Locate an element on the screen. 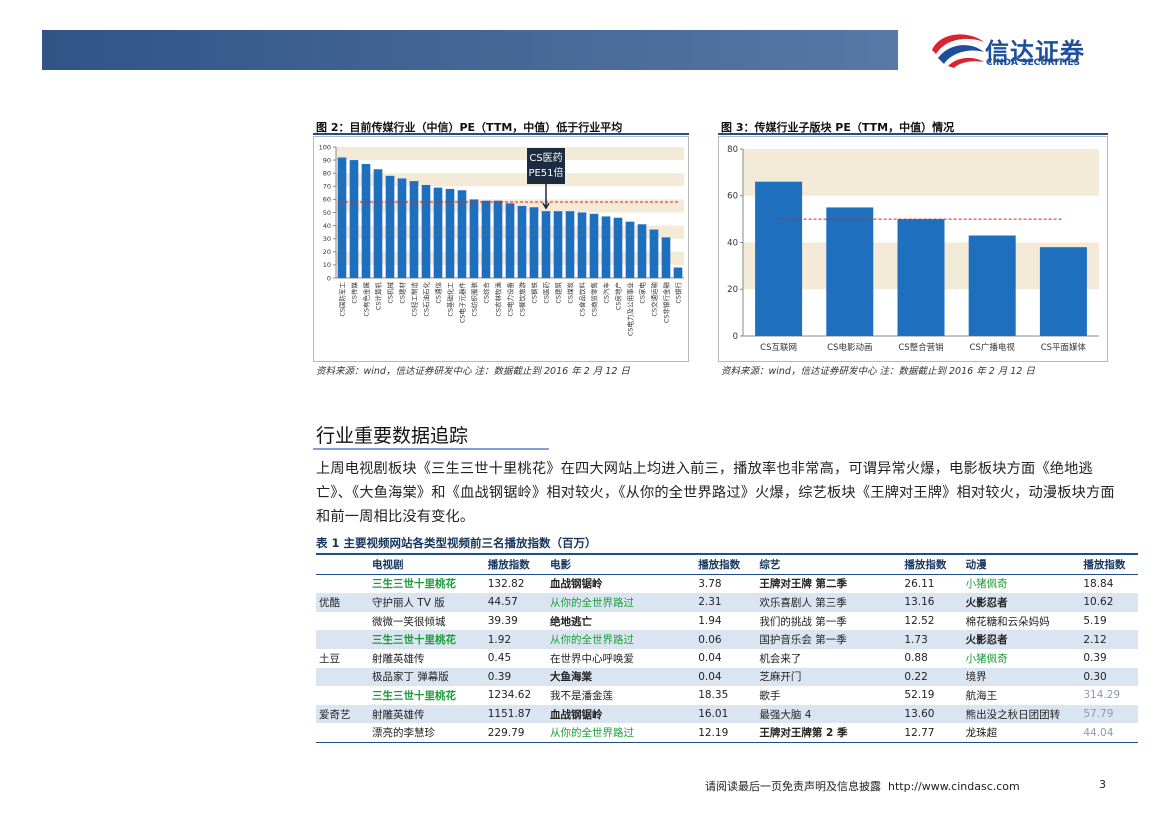 This screenshot has width=1169, height=827. chart: 0 20 40 60 80 CS互联网 CS电影动画 CS整合营销 CS广播电视 CS平面媒体 is located at coordinates (913, 249).